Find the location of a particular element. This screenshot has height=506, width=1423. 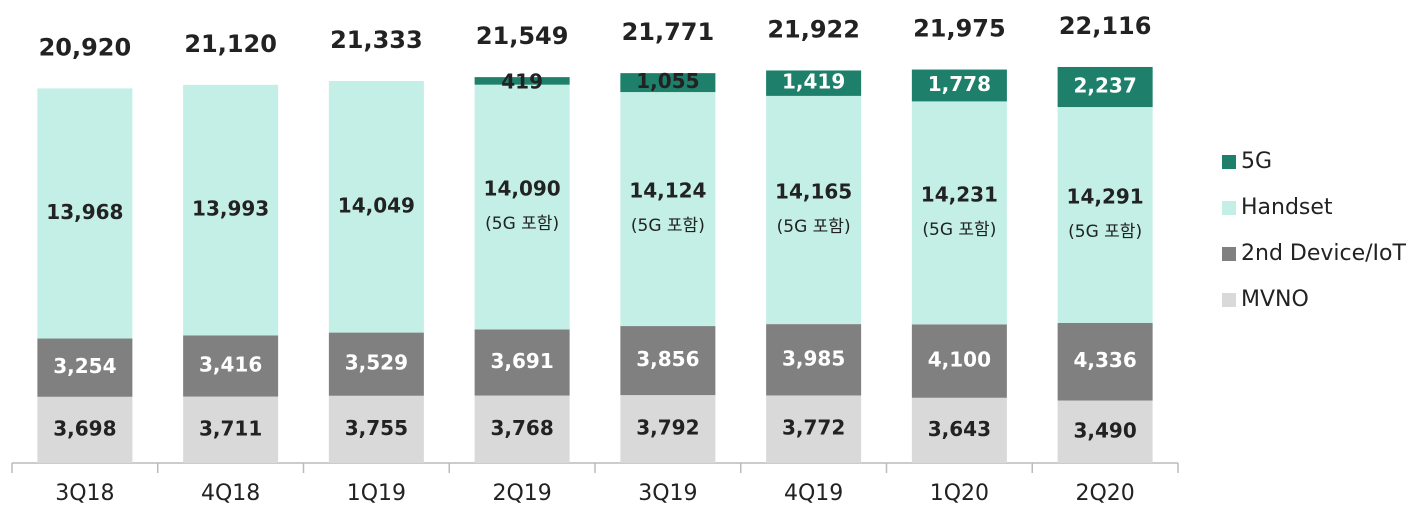

total-label: 21,771 is located at coordinates (668, 32).